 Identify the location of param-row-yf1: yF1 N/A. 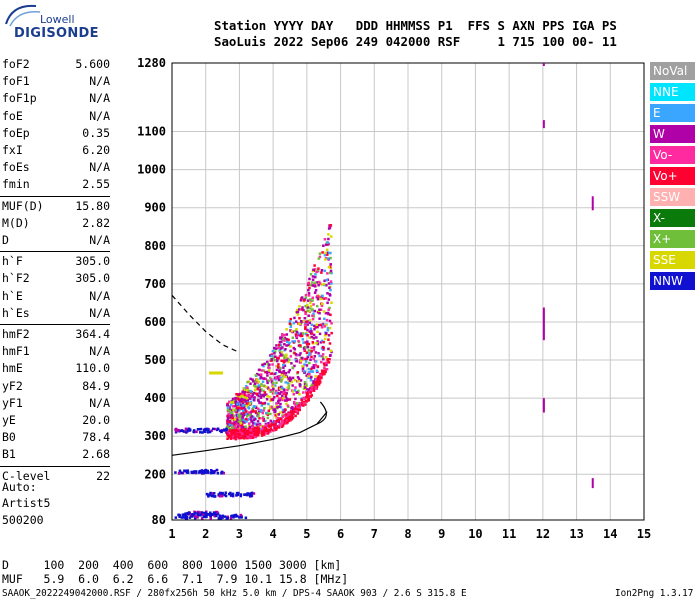
(56, 404).